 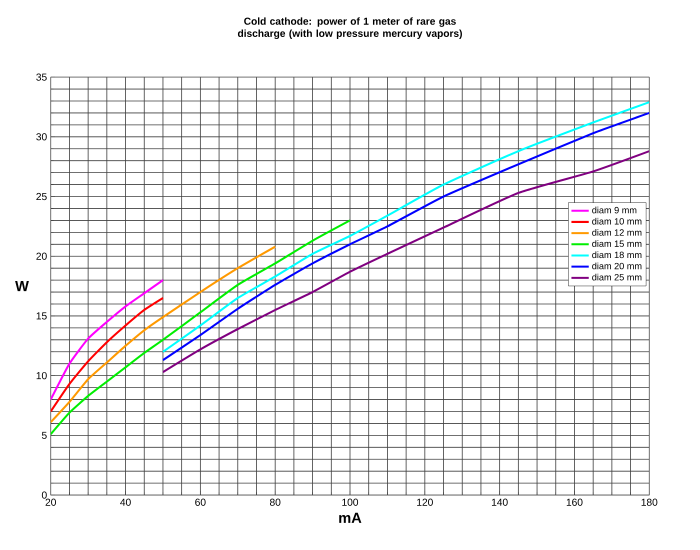 I want to click on y-tick-label: 15, so click(x=41, y=316).